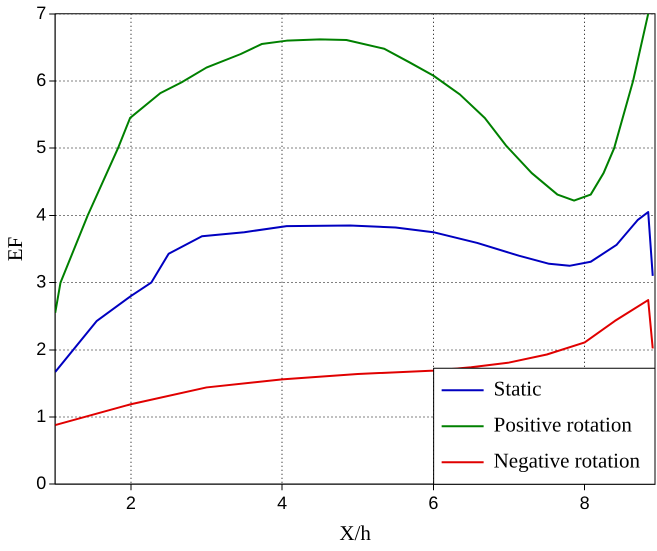 The width and height of the screenshot is (657, 551). Describe the element at coordinates (41, 416) in the screenshot. I see `y-tick-label: 1` at that location.